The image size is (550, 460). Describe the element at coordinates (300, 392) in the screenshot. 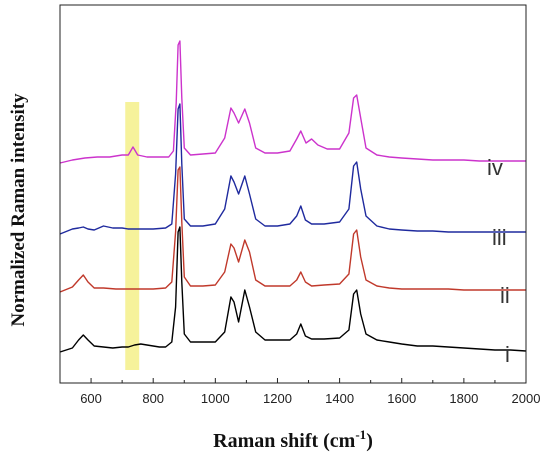

I see `x-axis-ticks: 600 800 1000 1200 1400 1600 1800 2000` at that location.